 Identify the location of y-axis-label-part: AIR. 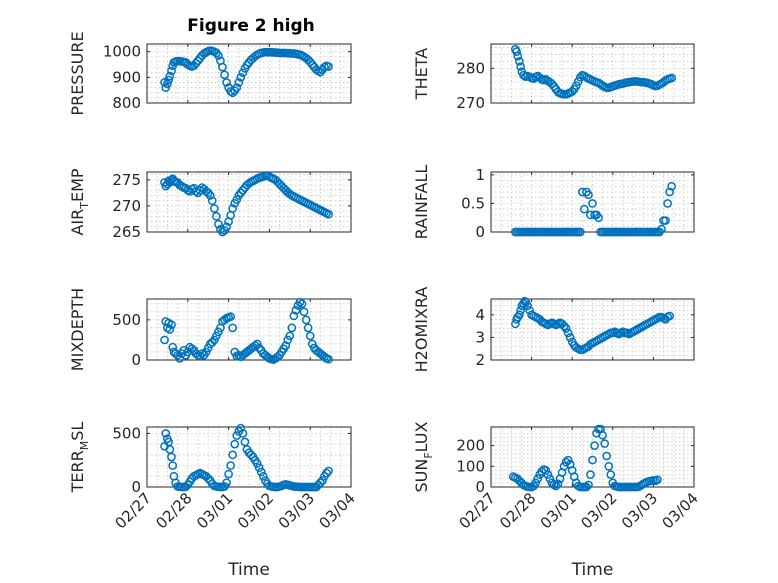
(77, 222).